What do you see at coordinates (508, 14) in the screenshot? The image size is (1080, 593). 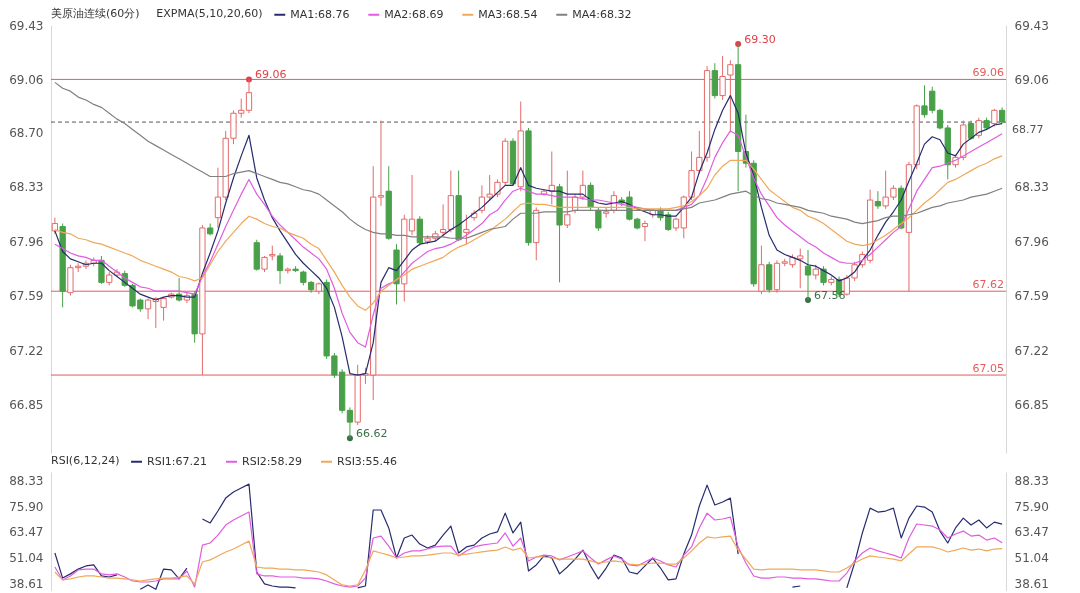 I see `legend-label: MA3:68.54` at bounding box center [508, 14].